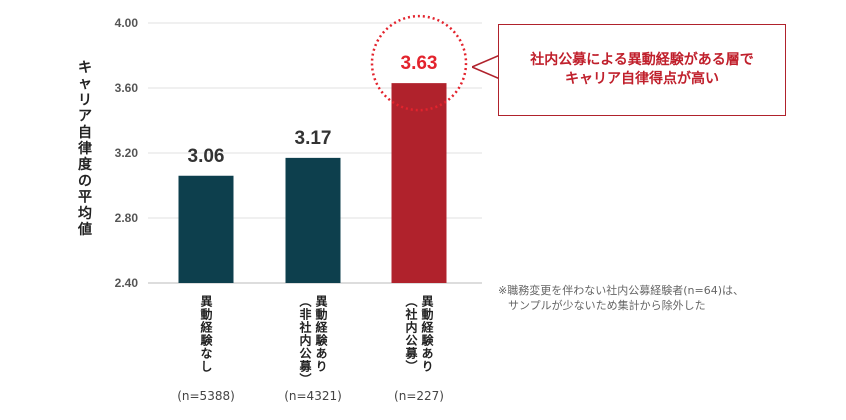  What do you see at coordinates (127, 23) in the screenshot?
I see `y-tick-label: 4.00` at bounding box center [127, 23].